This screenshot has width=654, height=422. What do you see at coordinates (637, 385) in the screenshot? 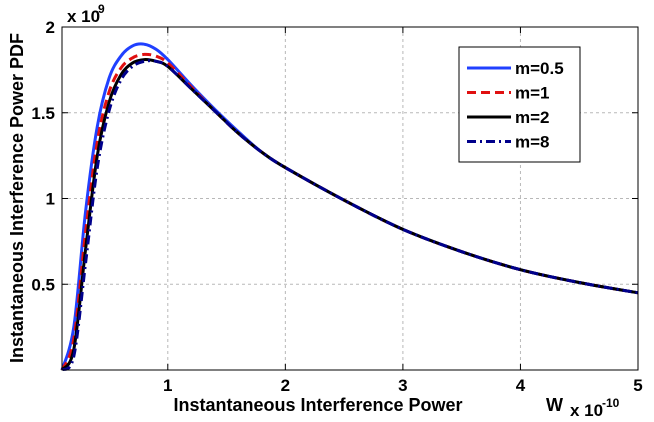
I see `x-tick-label: 5` at bounding box center [637, 385].